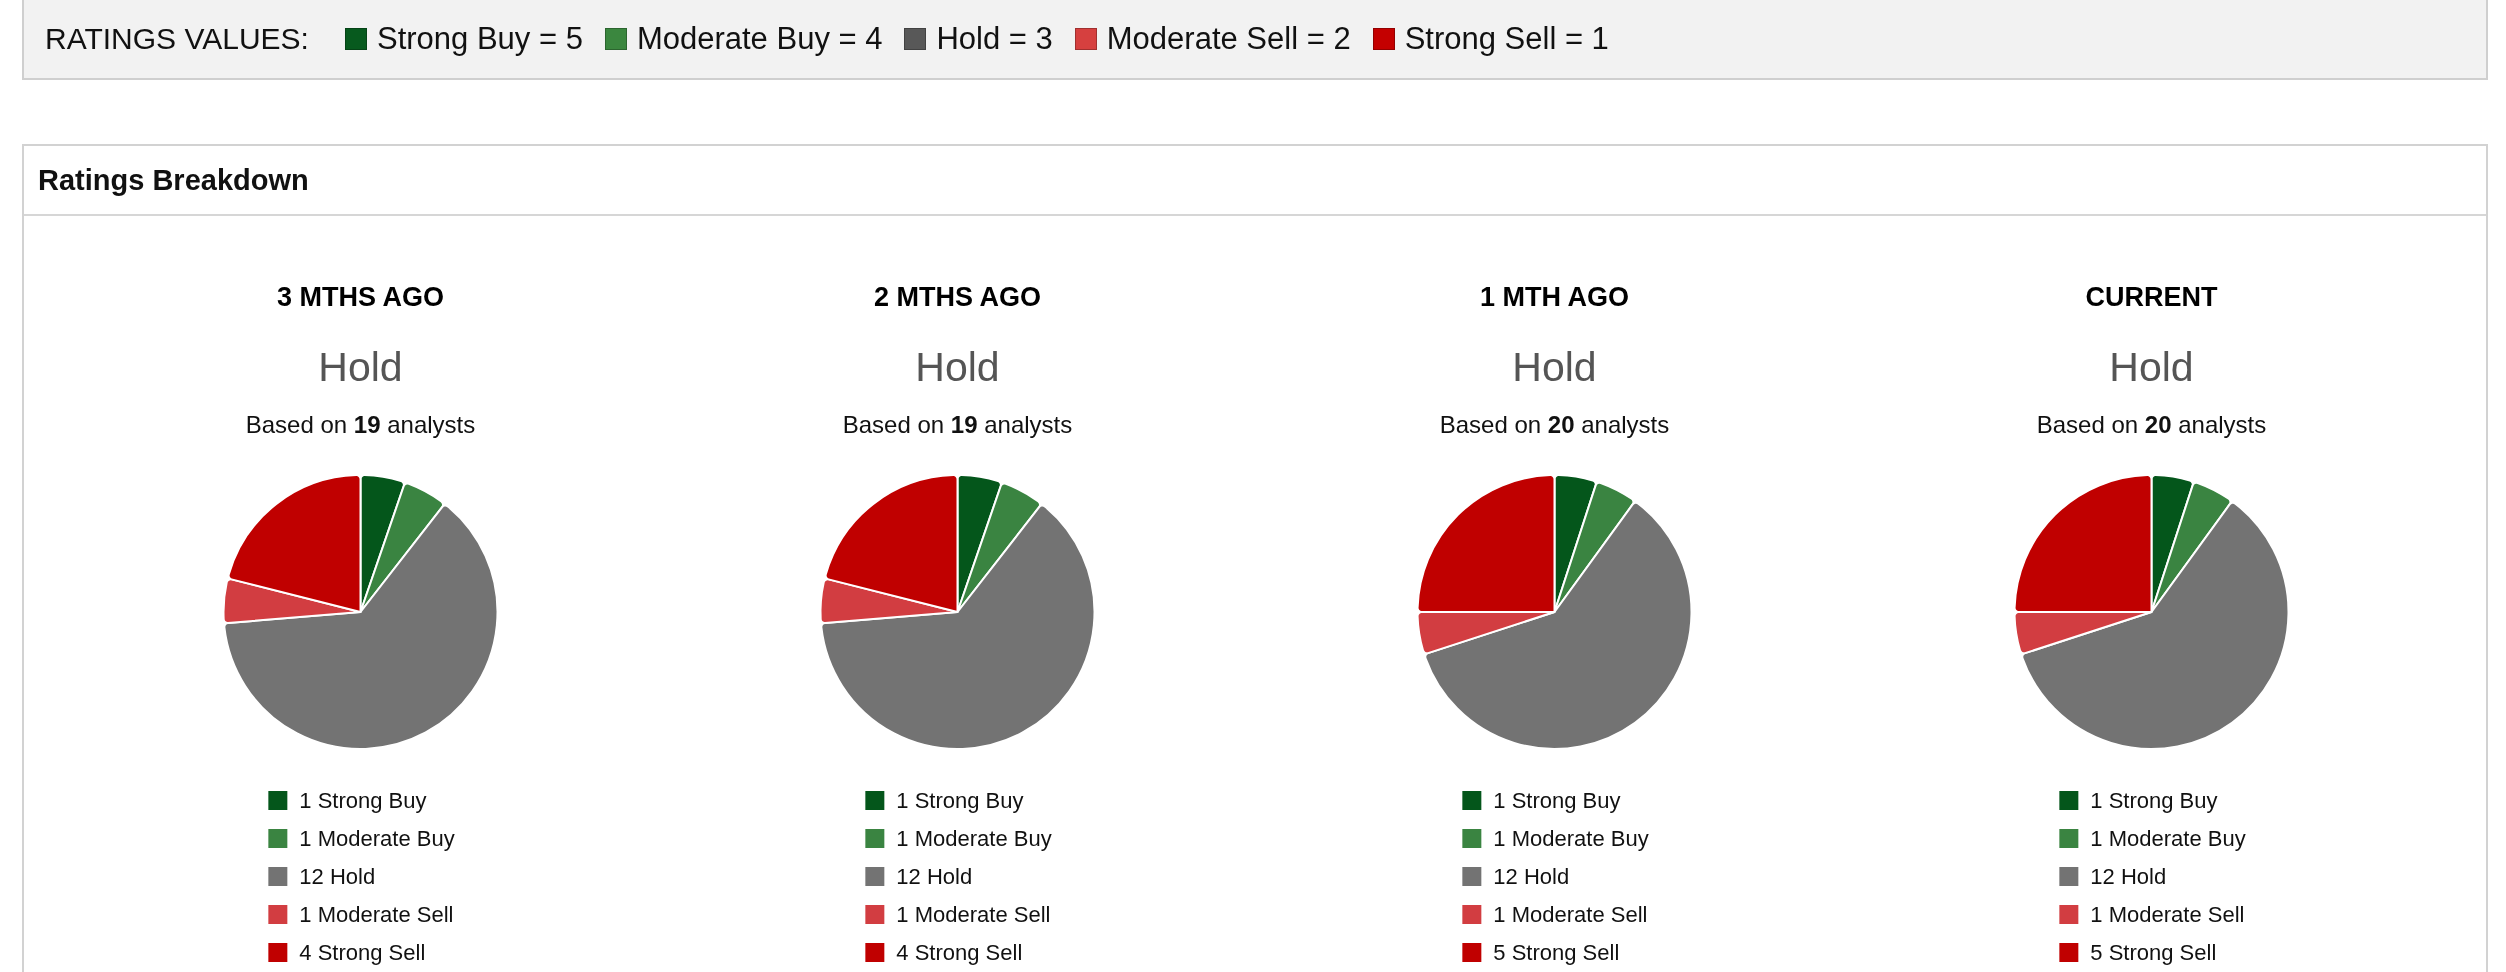  Describe the element at coordinates (479, 39) in the screenshot. I see `category-label: Strong Buy = 5` at that location.